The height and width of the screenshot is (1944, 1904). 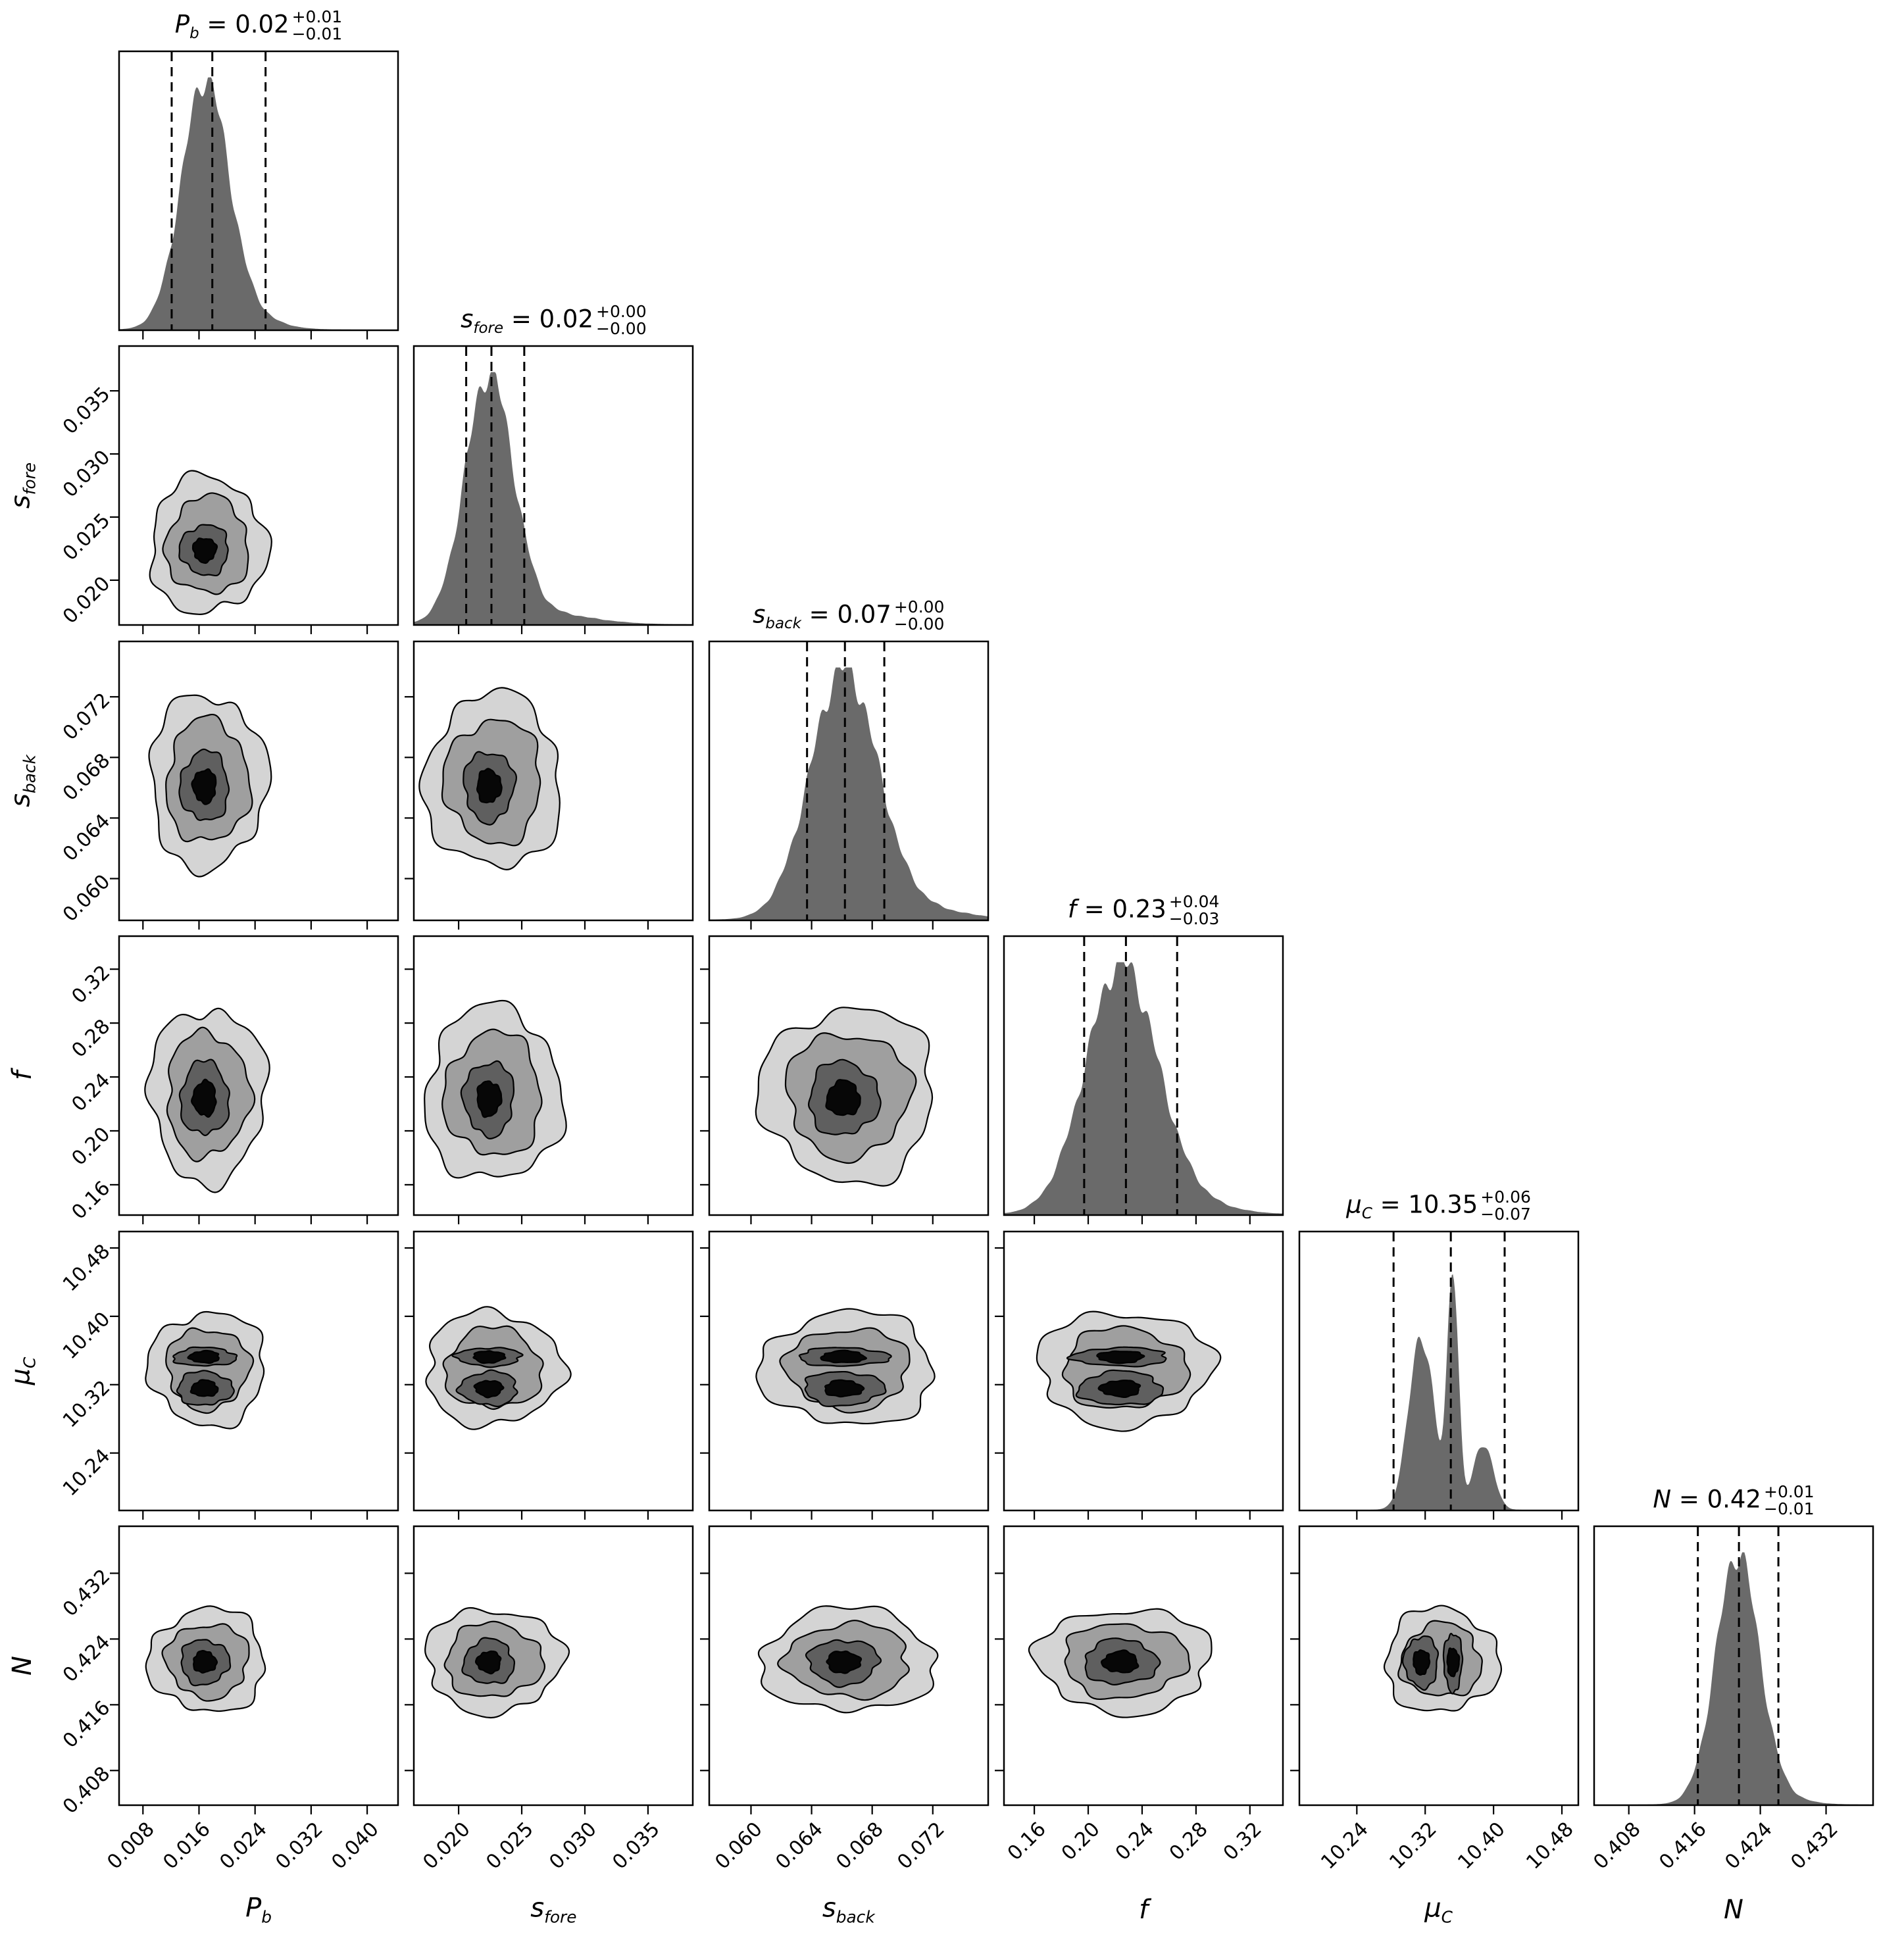 I want to click on diagonal-panel-muC, so click(x=1438, y=1375).